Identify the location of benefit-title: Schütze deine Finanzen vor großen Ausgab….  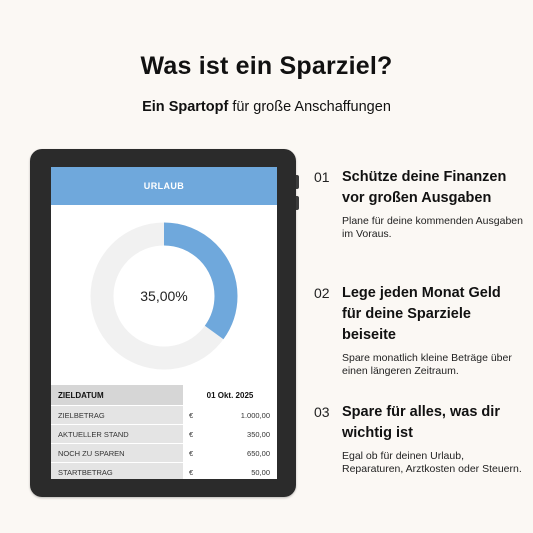
(424, 187).